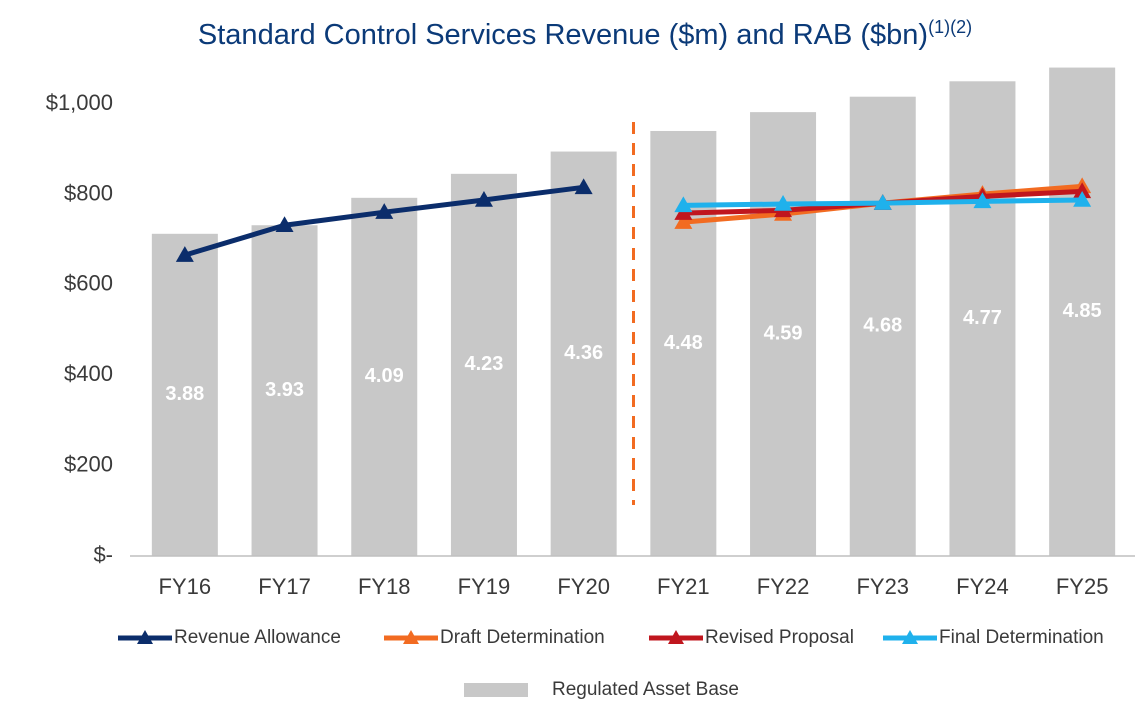 The image size is (1140, 707). I want to click on legend-label: Regulated Asset Base, so click(645, 689).